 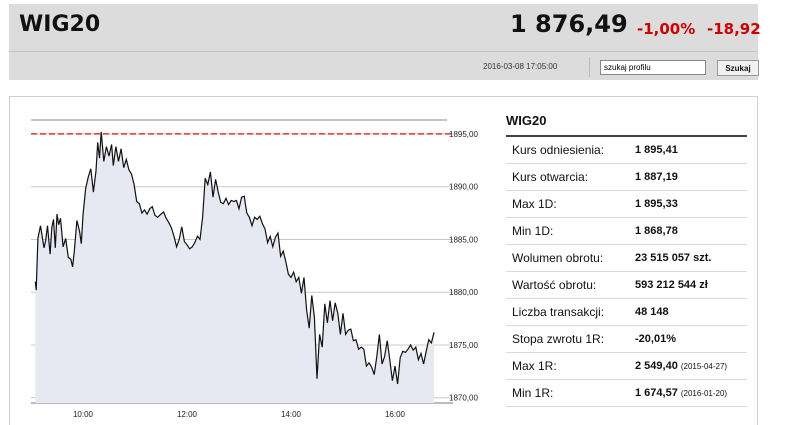 I want to click on x-tick-label: 12:00, so click(x=187, y=414).